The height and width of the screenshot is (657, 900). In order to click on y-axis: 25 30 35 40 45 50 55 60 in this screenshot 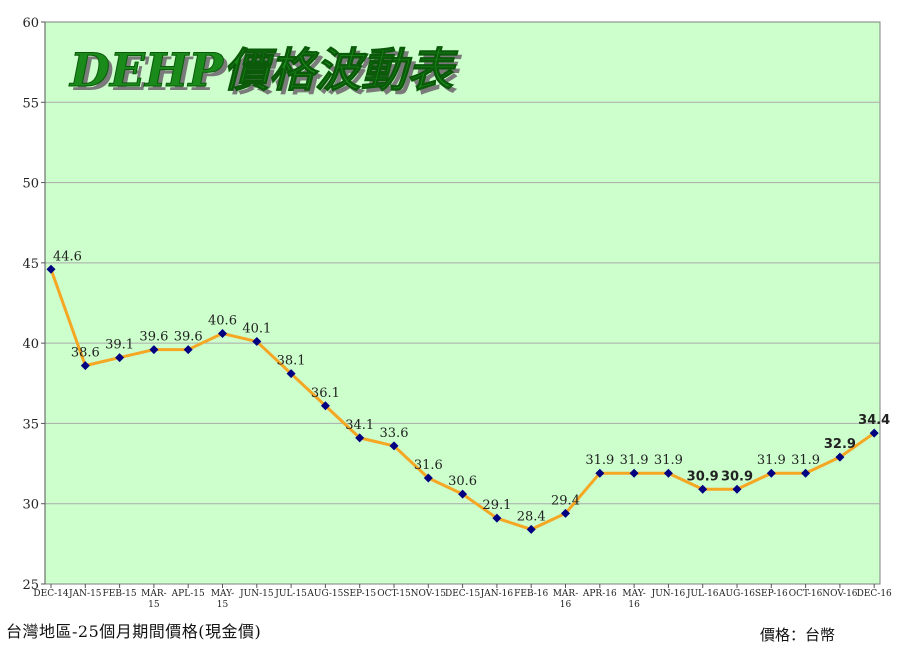, I will do `click(34, 304)`.